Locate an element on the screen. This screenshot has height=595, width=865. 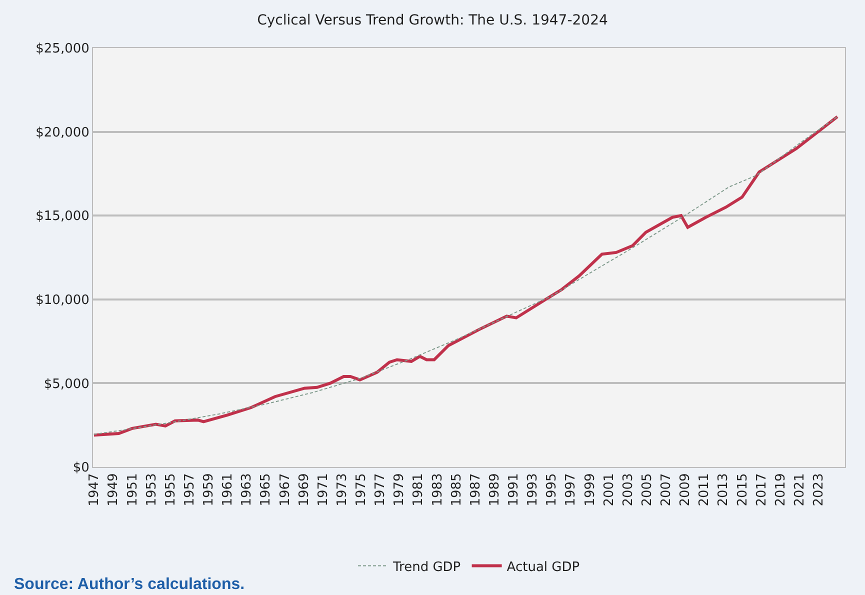
x-tick-label: 1975 is located at coordinates (362, 489).